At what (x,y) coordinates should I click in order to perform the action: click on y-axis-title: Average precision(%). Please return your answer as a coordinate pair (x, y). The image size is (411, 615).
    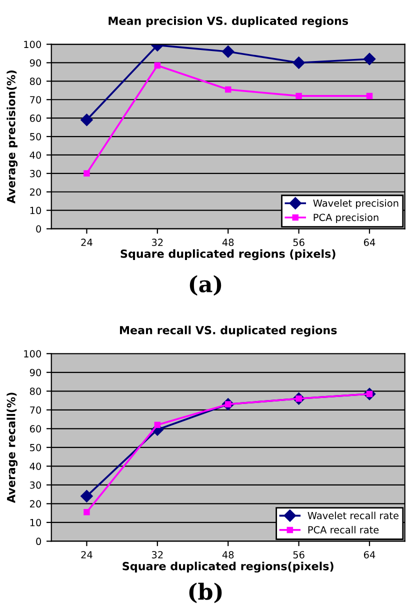
    Looking at the image, I should click on (12, 137).